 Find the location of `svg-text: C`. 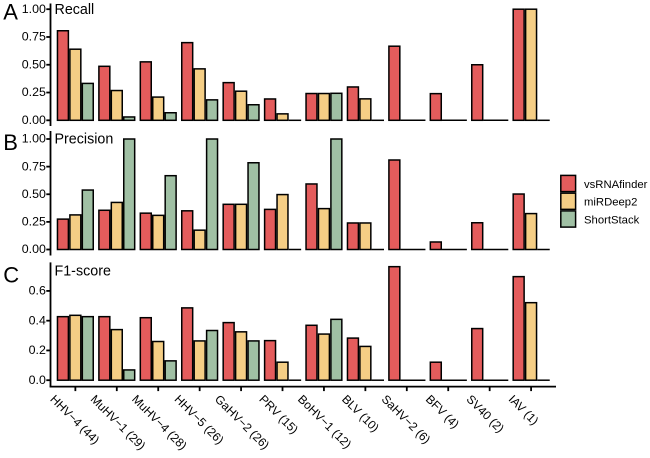

svg-text: C is located at coordinates (11, 274).